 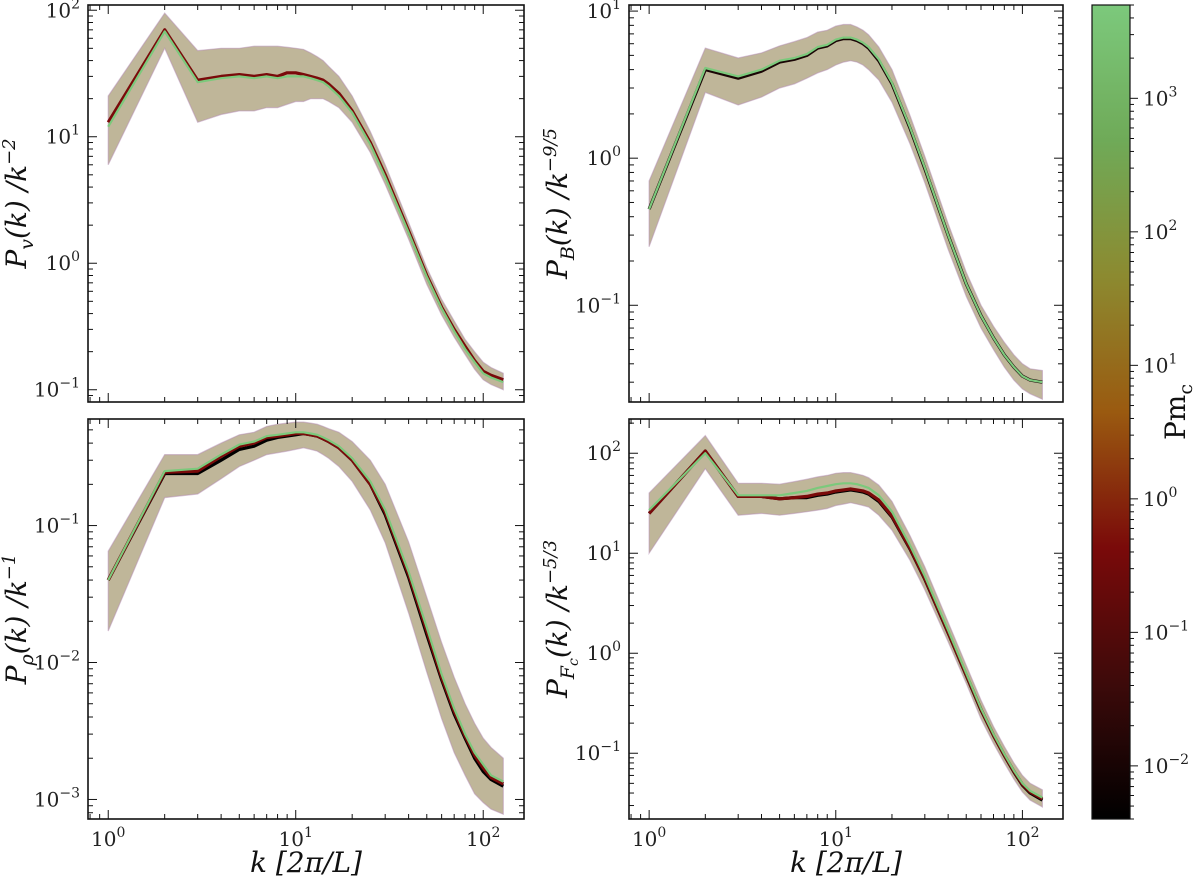 What do you see at coordinates (1143, 412) in the screenshot?
I see `colorbar: 10⁻² 10⁻¹ 10⁰ 10¹ 10² 10³ Pmc` at bounding box center [1143, 412].